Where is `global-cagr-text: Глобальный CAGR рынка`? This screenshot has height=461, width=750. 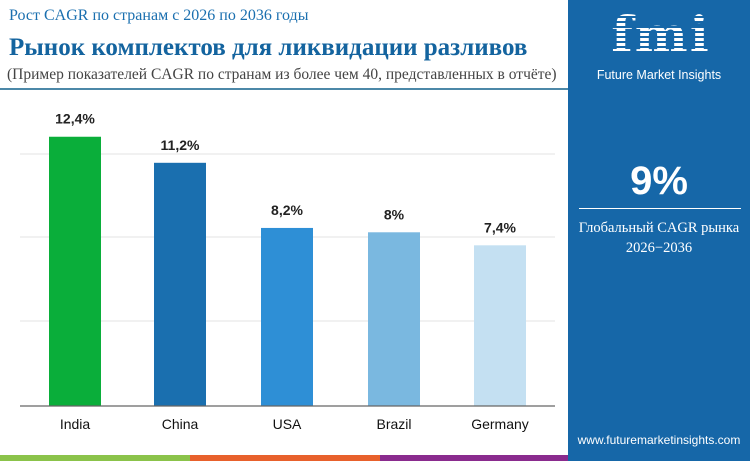
global-cagr-text: Глобальный CAGR рынка is located at coordinates (659, 228).